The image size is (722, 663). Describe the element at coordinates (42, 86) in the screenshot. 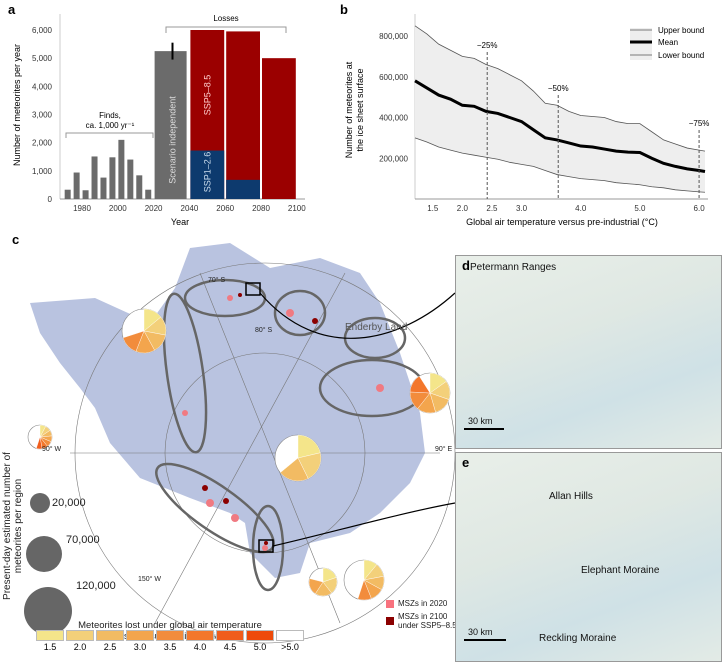

I see `y-tick-label: 4,000` at that location.